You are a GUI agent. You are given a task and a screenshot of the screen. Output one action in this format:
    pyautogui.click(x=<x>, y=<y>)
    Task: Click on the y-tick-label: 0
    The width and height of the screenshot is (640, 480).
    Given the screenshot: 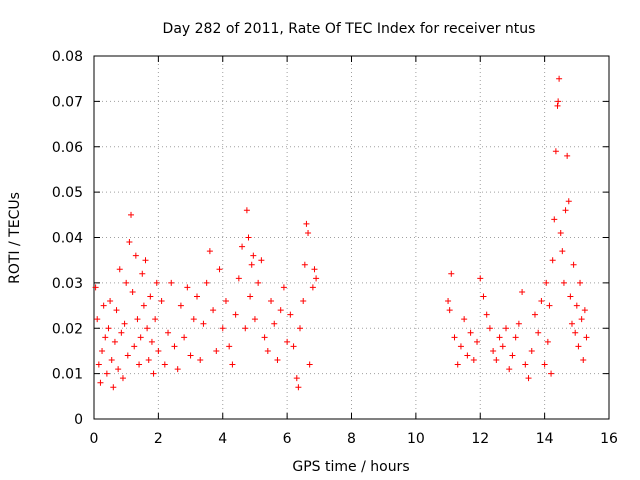 What is the action you would take?
    pyautogui.click(x=78, y=420)
    